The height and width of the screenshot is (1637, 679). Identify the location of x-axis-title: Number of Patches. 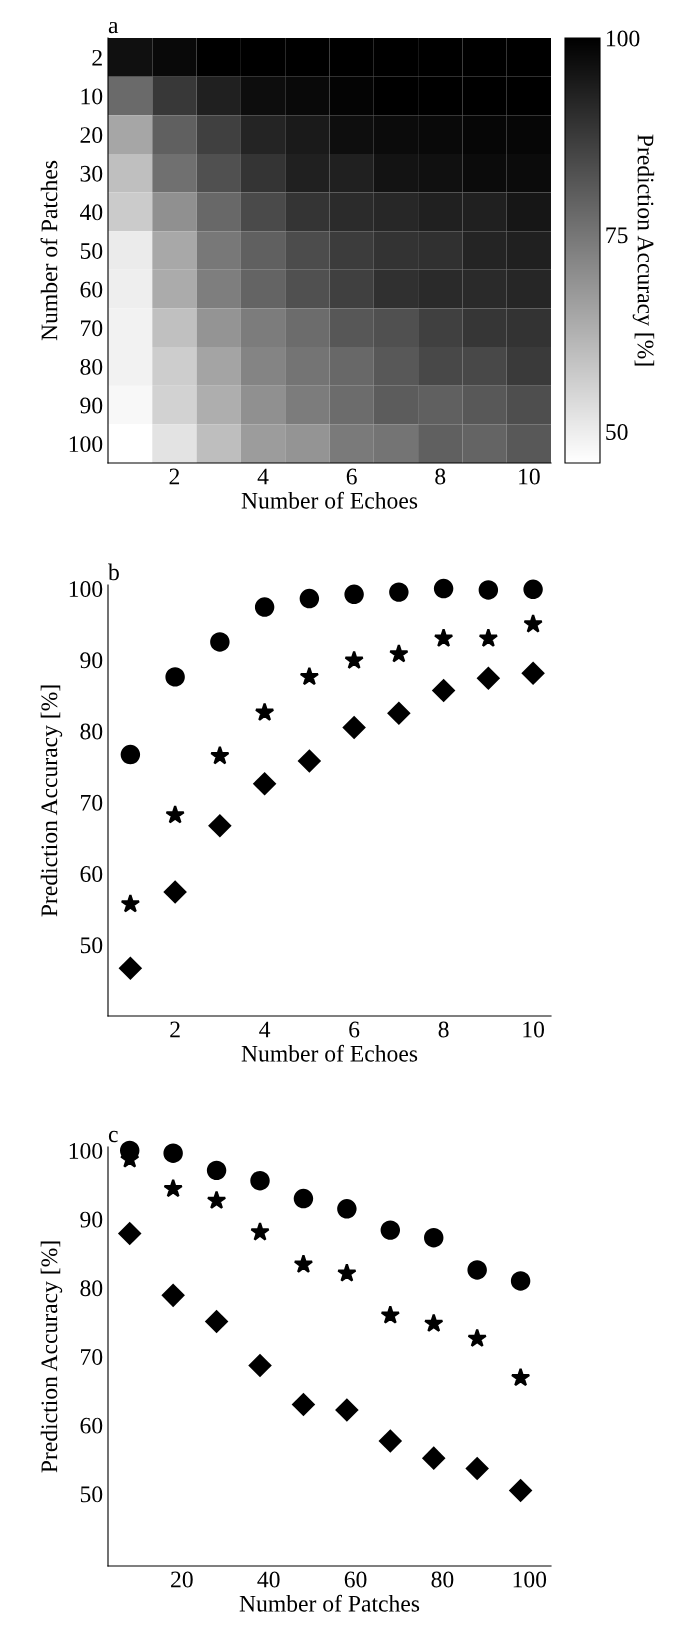
(329, 1603).